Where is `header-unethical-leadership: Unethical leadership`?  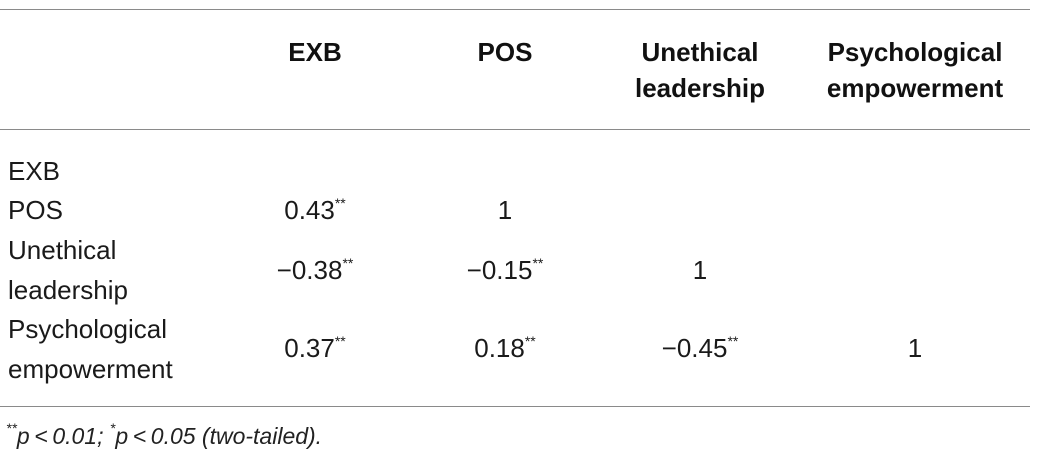 header-unethical-leadership: Unethical leadership is located at coordinates (700, 70).